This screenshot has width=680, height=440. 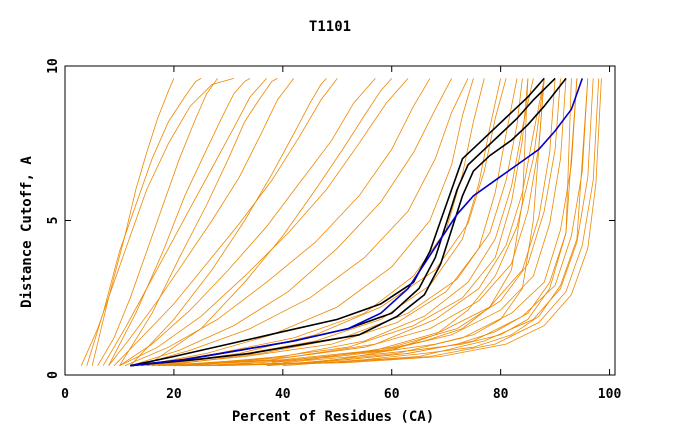 What do you see at coordinates (501, 394) in the screenshot?
I see `x-tick-label: 80` at bounding box center [501, 394].